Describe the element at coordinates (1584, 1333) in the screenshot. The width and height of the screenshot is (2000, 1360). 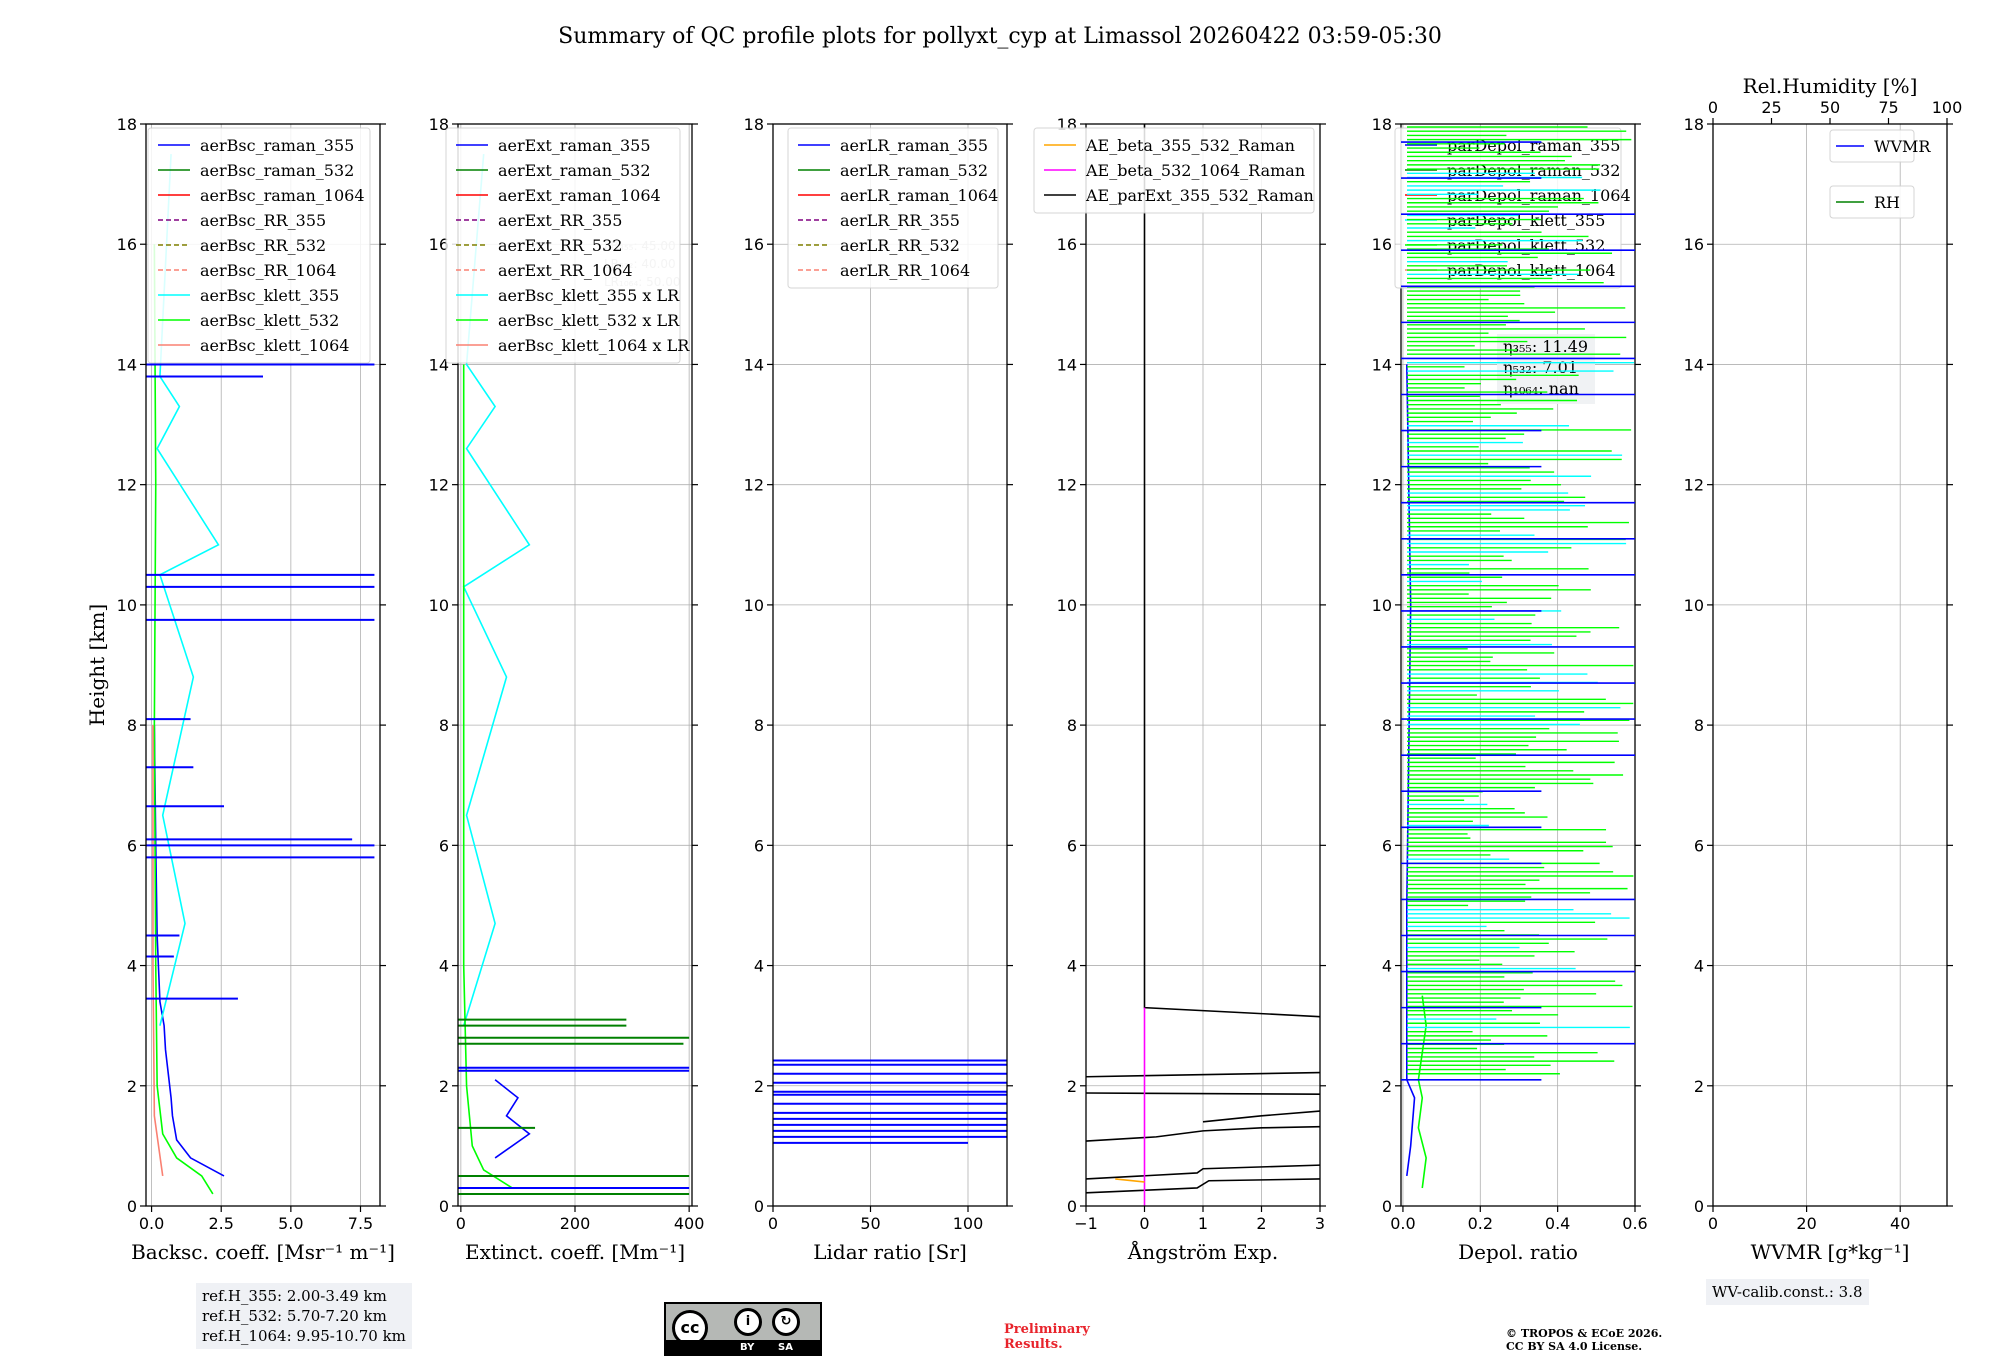
I see `copyright-line-1: © TROPOS & ECoE 2026.` at that location.